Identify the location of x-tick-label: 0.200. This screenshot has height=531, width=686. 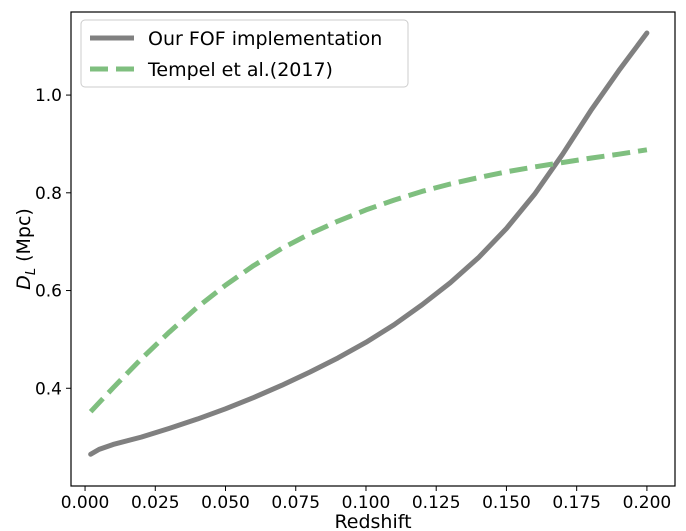
(647, 503).